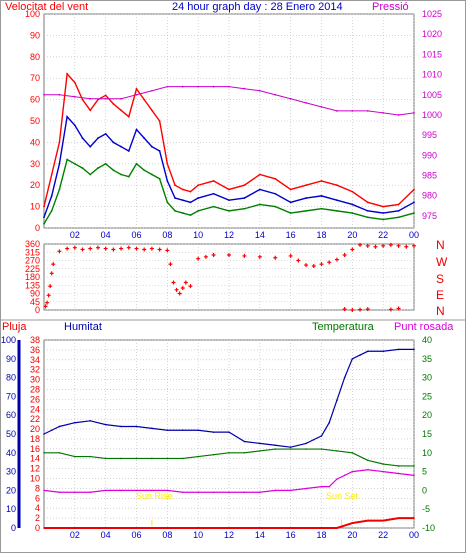 The width and height of the screenshot is (470, 555). Describe the element at coordinates (427, 359) in the screenshot. I see `p3-temp-tick-35: 35` at that location.